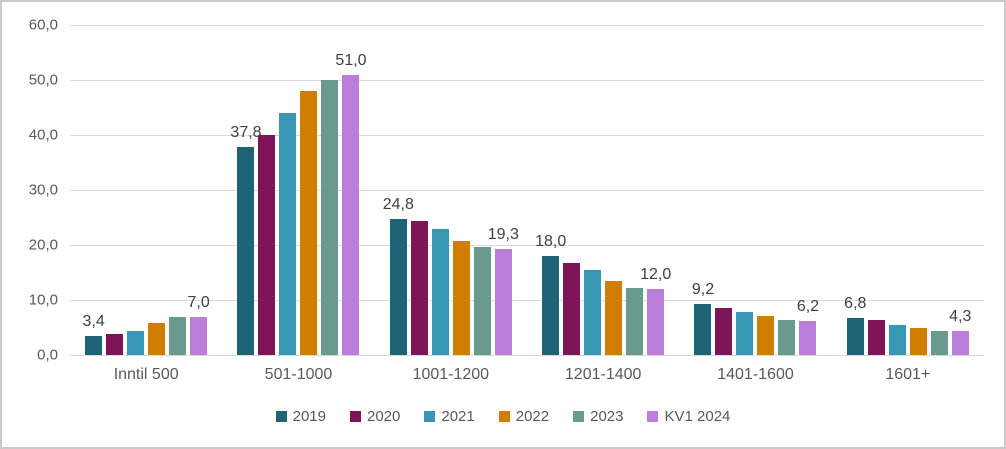 The height and width of the screenshot is (449, 1006). What do you see at coordinates (146, 374) in the screenshot?
I see `category-label: Inntil 500` at bounding box center [146, 374].